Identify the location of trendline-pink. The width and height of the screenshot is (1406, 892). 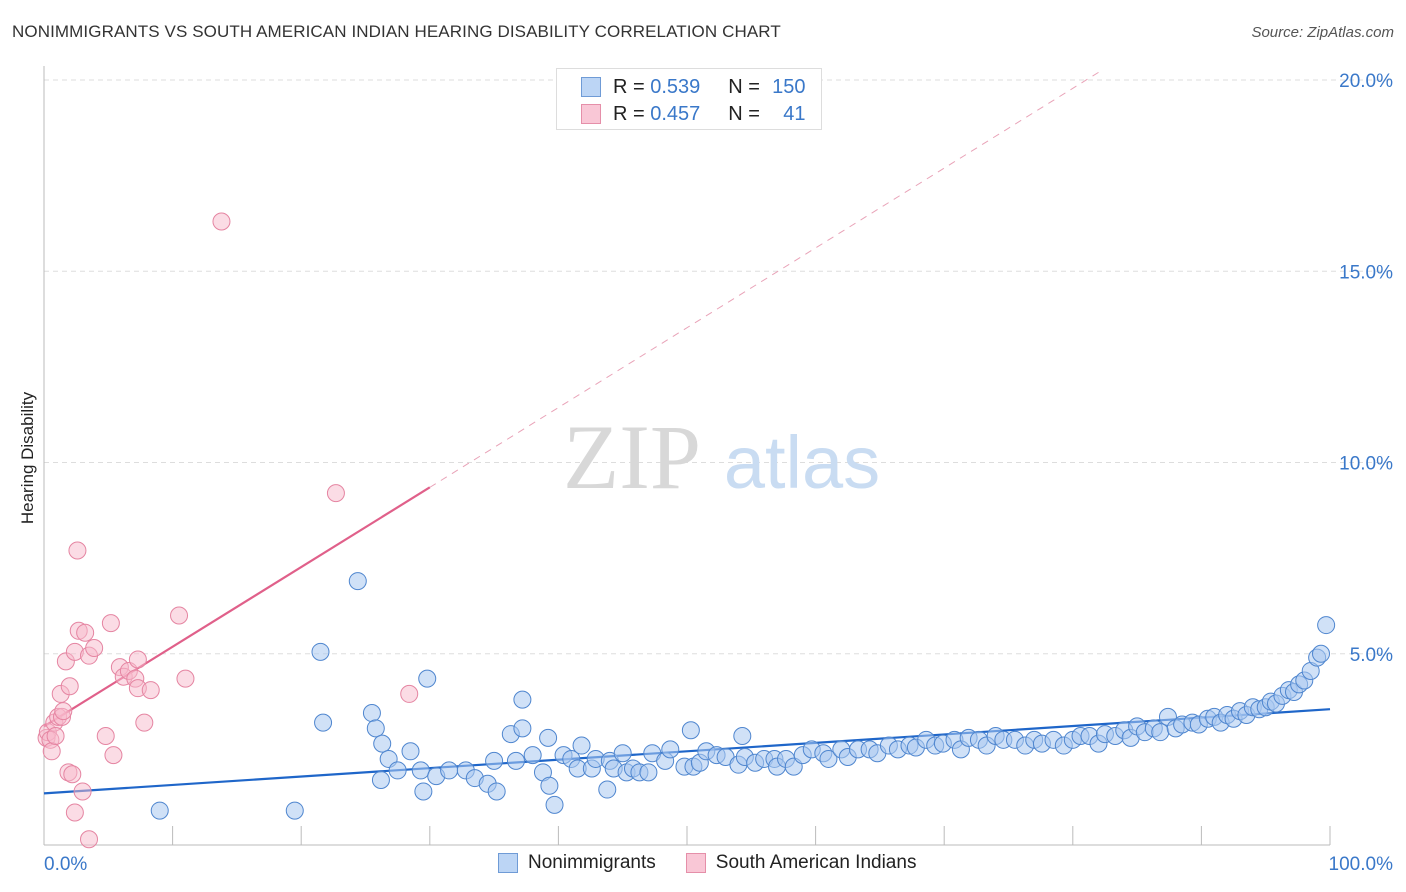
(237, 607).